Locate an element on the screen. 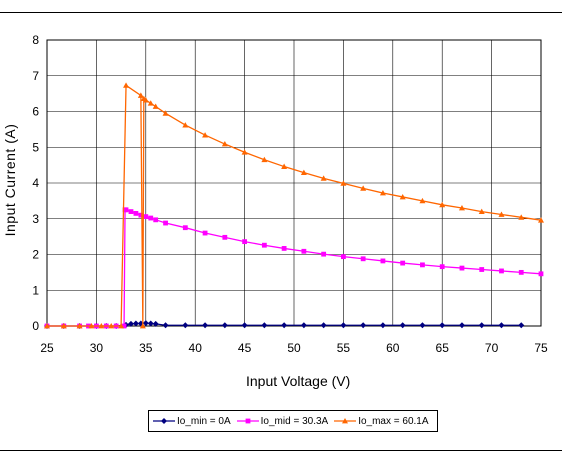 This screenshot has width=562, height=464. legend-label: Io_mid = 30.3A is located at coordinates (294, 421).